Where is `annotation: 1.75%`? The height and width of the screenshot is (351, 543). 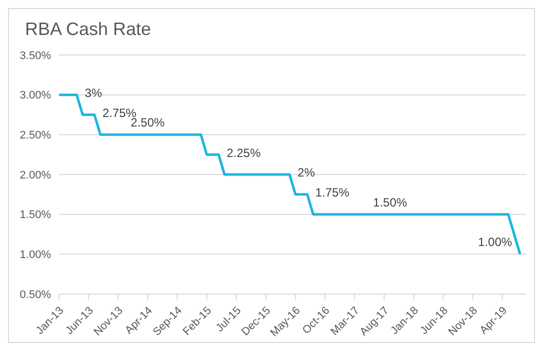
annotation: 1.75% is located at coordinates (332, 193).